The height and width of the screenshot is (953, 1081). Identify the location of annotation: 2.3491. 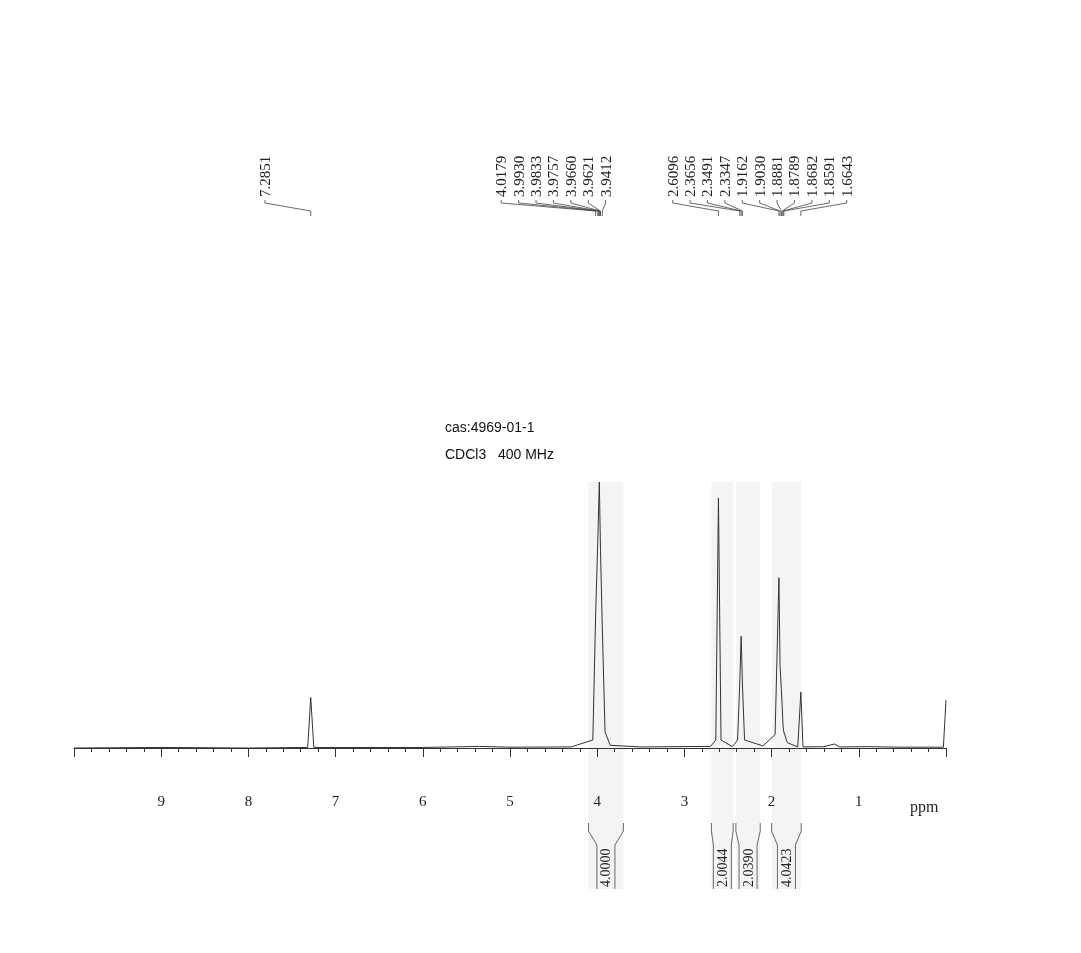
(707, 176).